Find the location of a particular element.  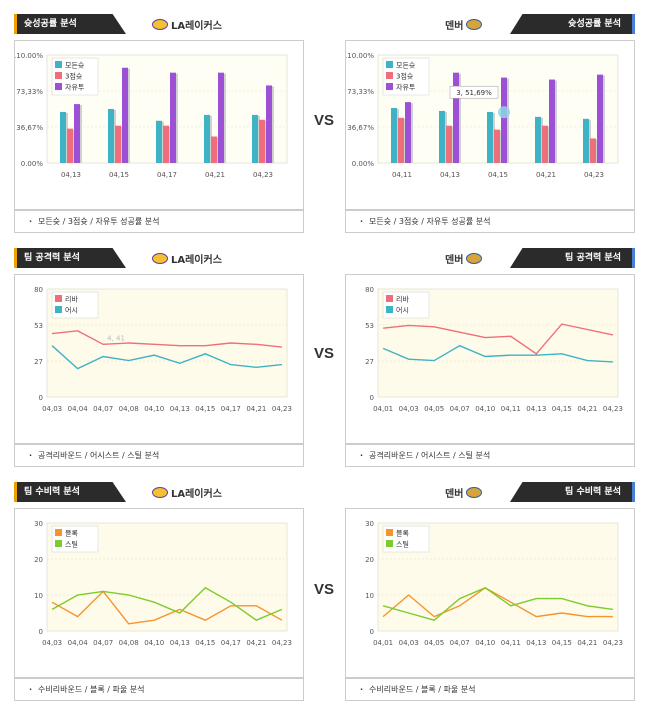

hover-marker is located at coordinates (504, 112).